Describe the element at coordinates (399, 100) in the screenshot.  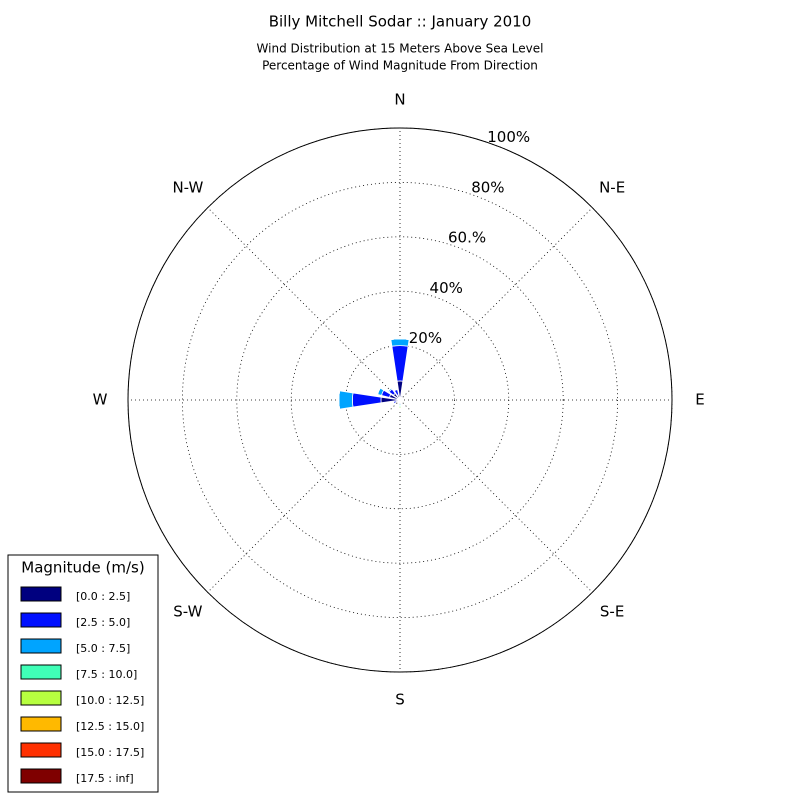
I see `direction-label: N` at that location.